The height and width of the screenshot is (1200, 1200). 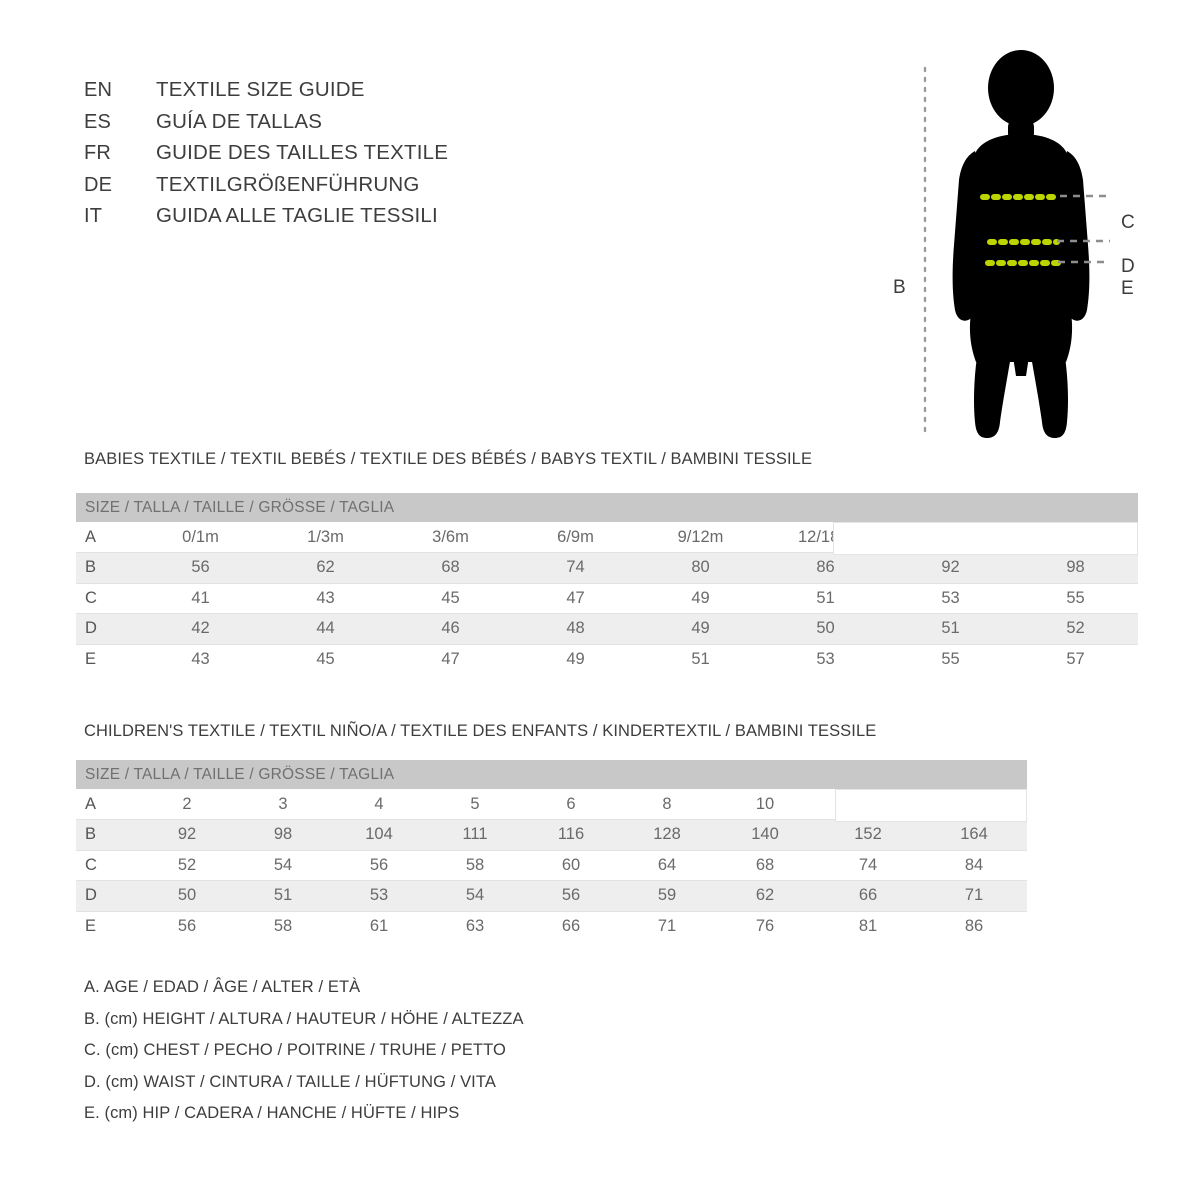 I want to click on cell: 52, so click(x=1076, y=629).